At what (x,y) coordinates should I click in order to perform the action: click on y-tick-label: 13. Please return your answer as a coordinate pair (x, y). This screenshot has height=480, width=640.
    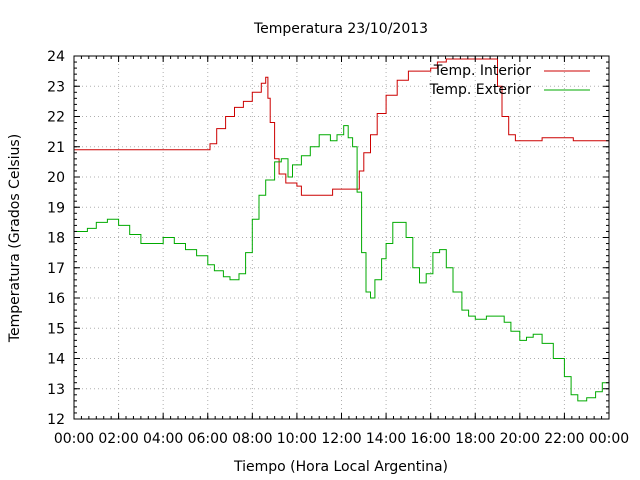
    Looking at the image, I should click on (56, 390).